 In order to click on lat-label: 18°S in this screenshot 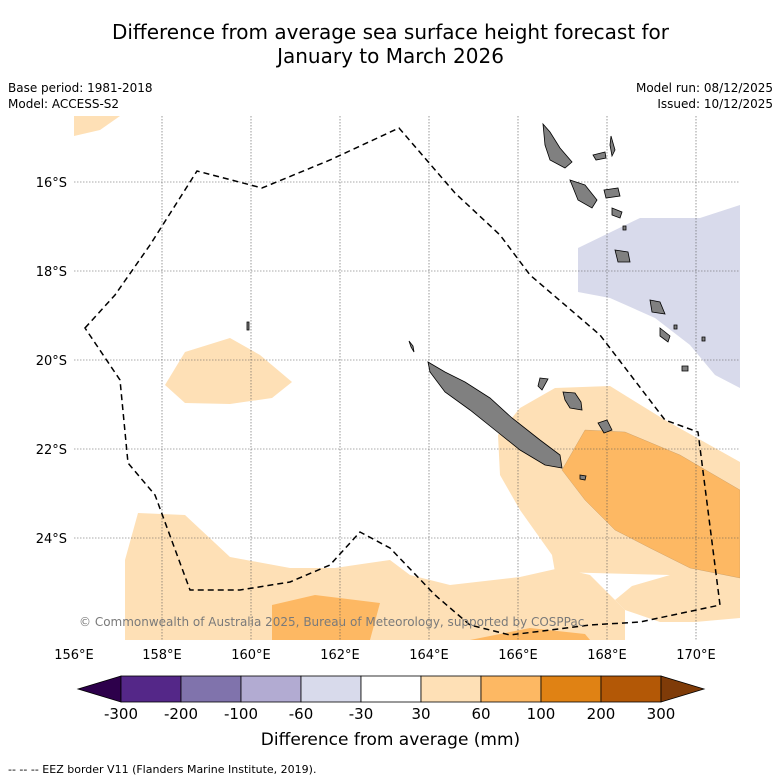, I will do `click(51, 272)`.